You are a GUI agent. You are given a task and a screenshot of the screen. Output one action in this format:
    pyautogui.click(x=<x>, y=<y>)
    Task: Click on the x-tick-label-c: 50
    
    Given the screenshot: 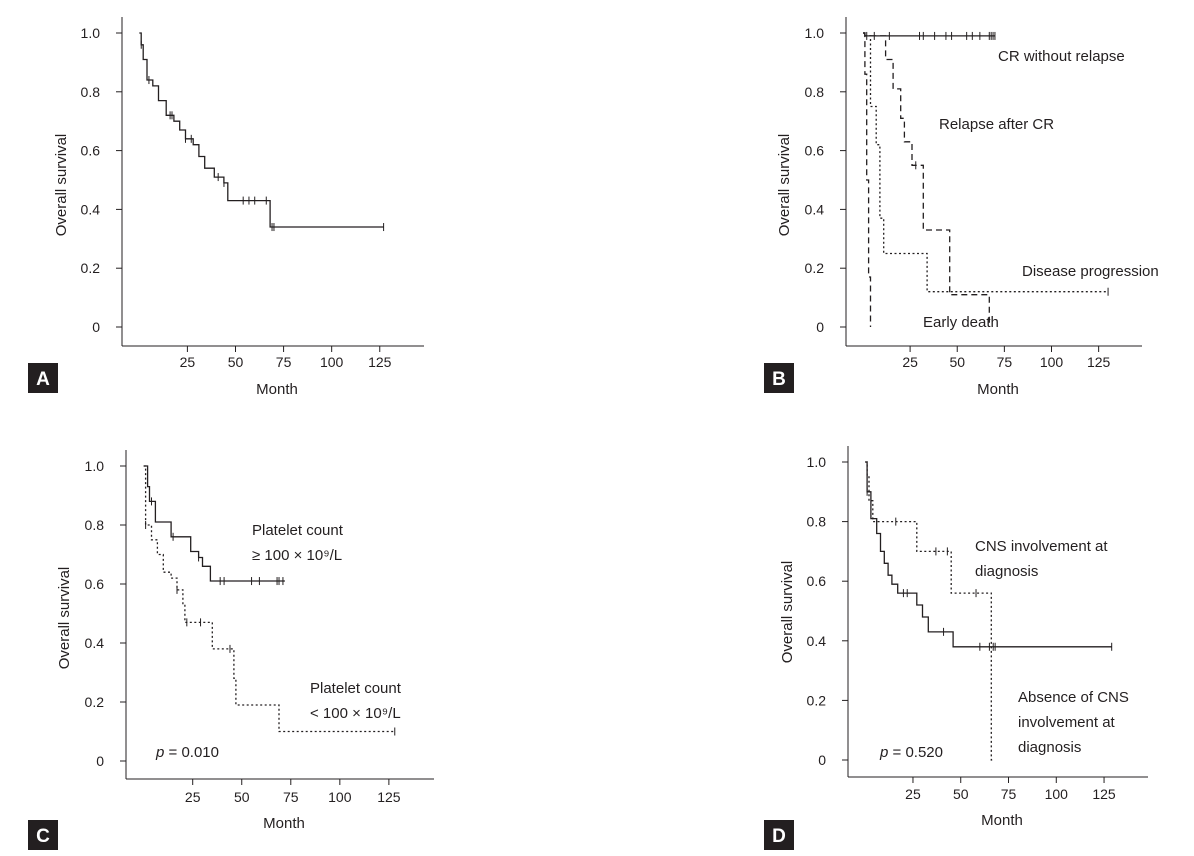 What is the action you would take?
    pyautogui.click(x=242, y=797)
    